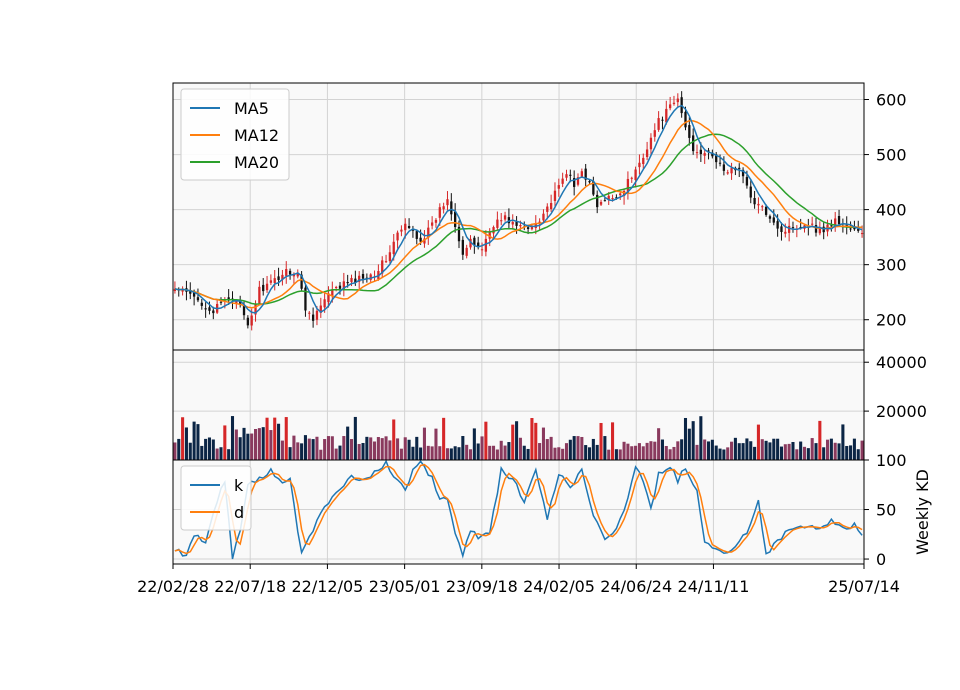  What do you see at coordinates (891, 155) in the screenshot?
I see `y-tick-label: 500` at bounding box center [891, 155].